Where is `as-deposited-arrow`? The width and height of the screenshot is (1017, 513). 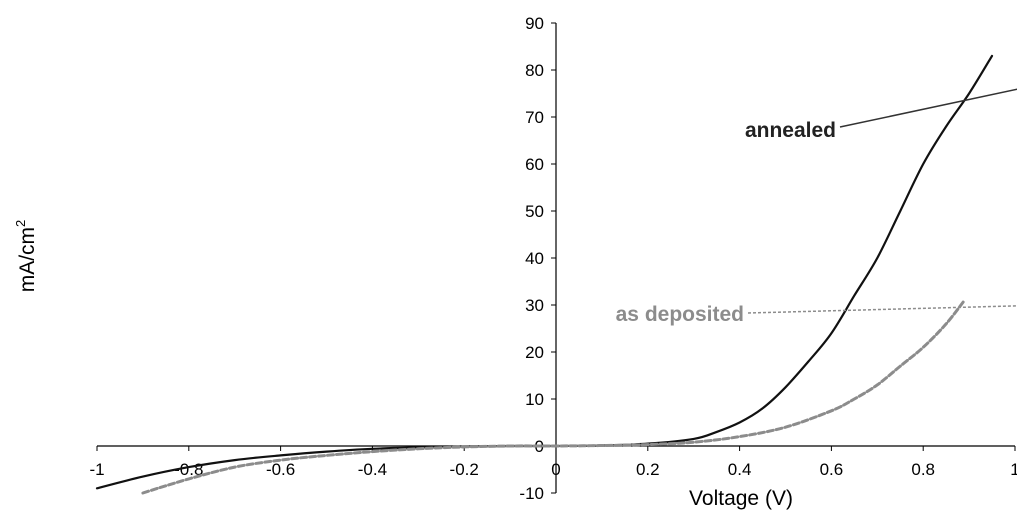 as-deposited-arrow is located at coordinates (882, 309).